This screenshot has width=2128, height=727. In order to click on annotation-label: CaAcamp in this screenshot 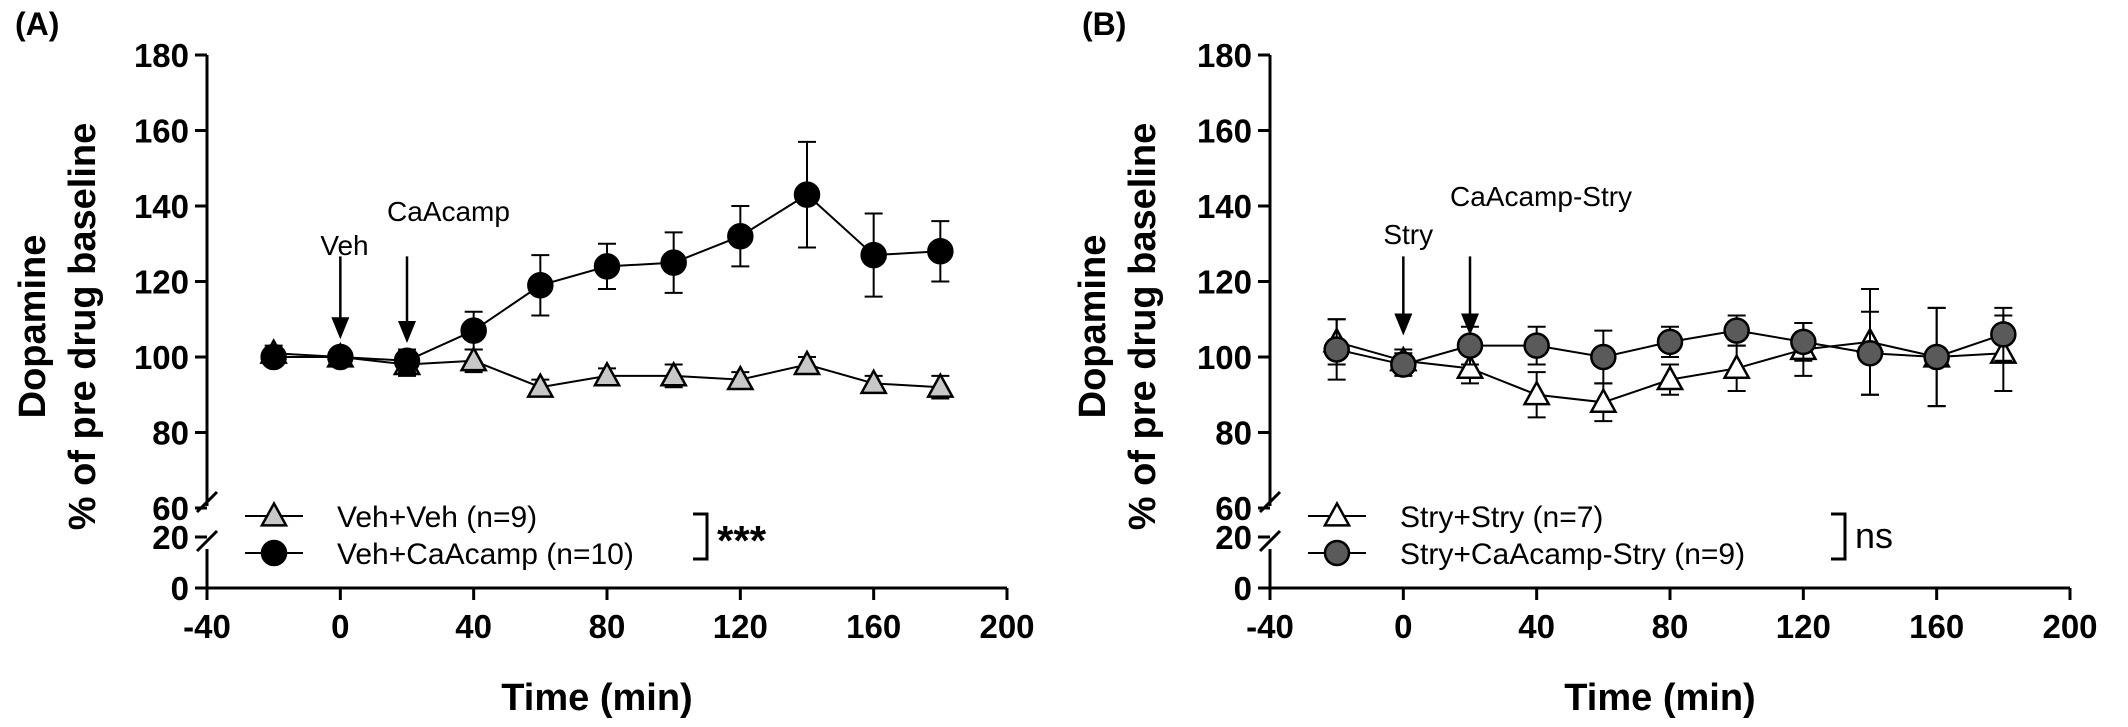, I will do `click(448, 211)`.